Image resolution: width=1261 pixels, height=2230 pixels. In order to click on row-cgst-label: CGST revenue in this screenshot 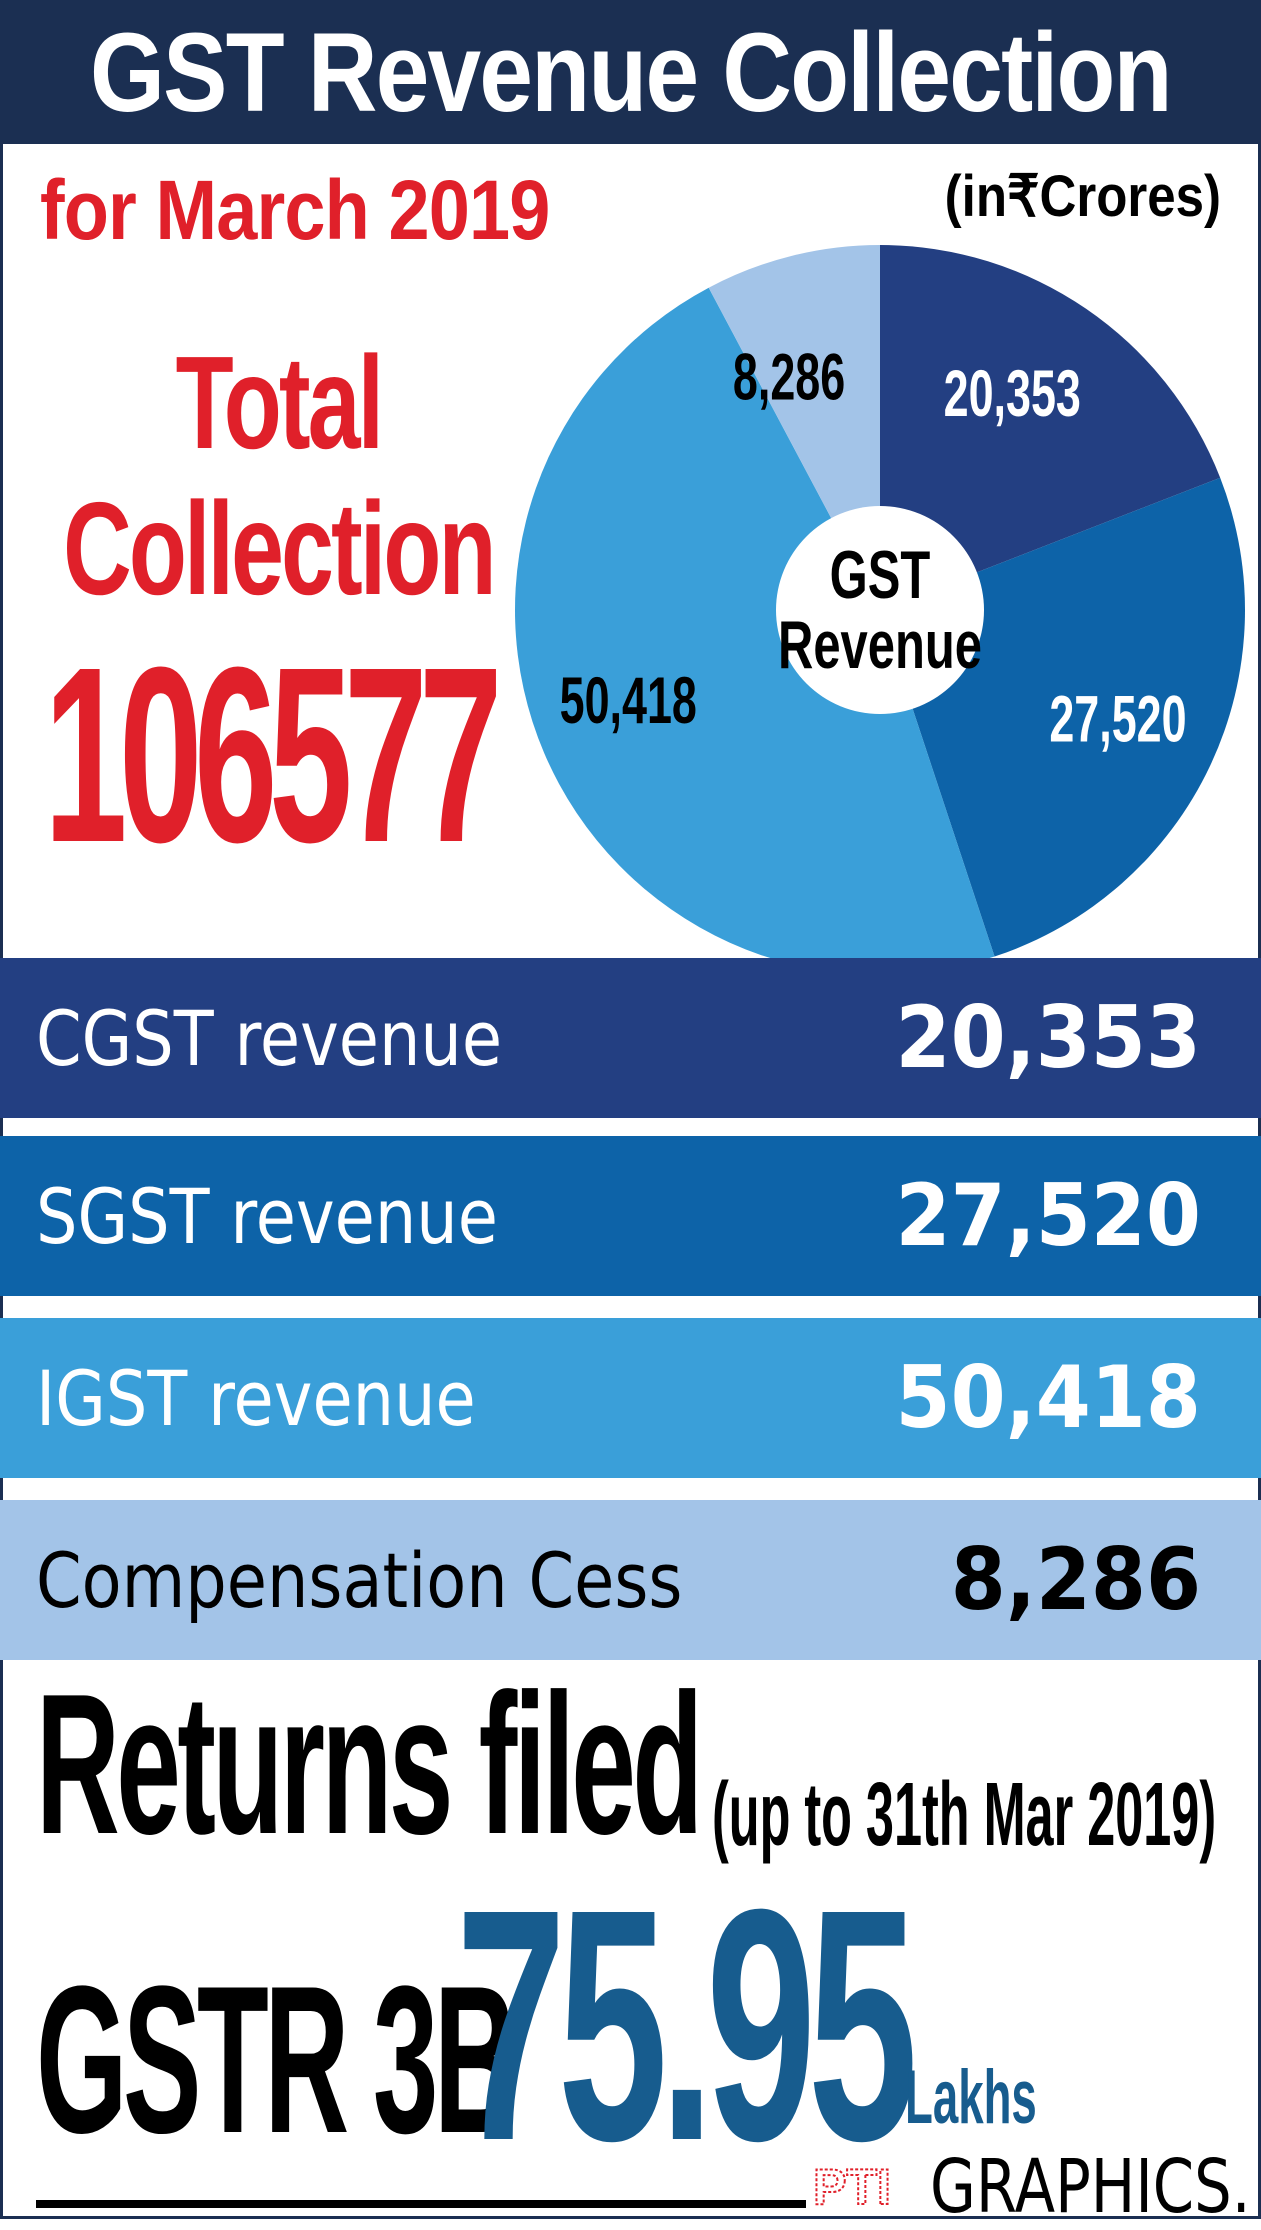, I will do `click(269, 1038)`.